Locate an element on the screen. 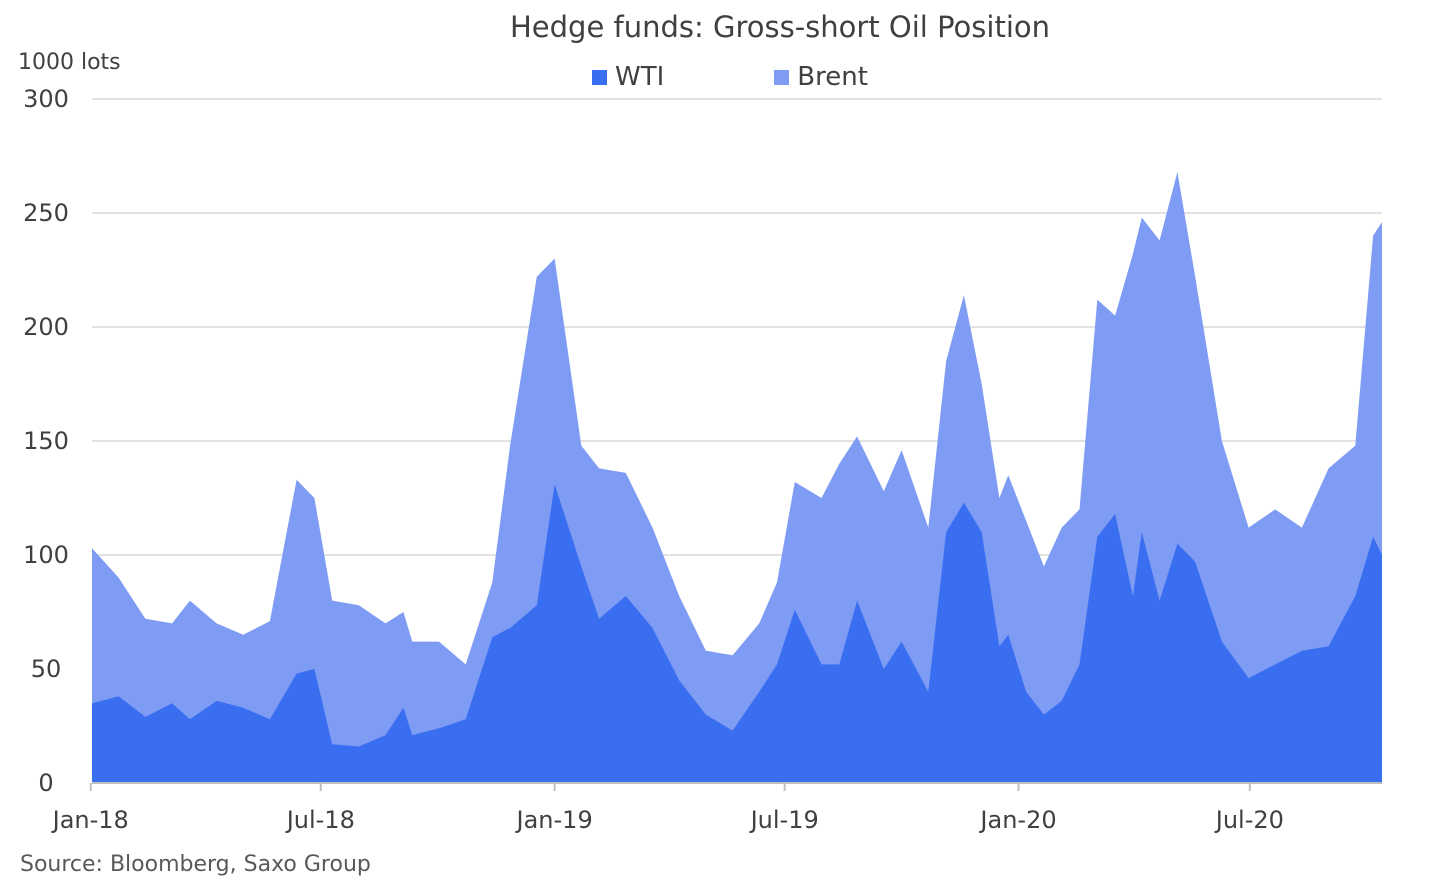 This screenshot has width=1440, height=885. y-tick-label-100: 100 is located at coordinates (46, 555).